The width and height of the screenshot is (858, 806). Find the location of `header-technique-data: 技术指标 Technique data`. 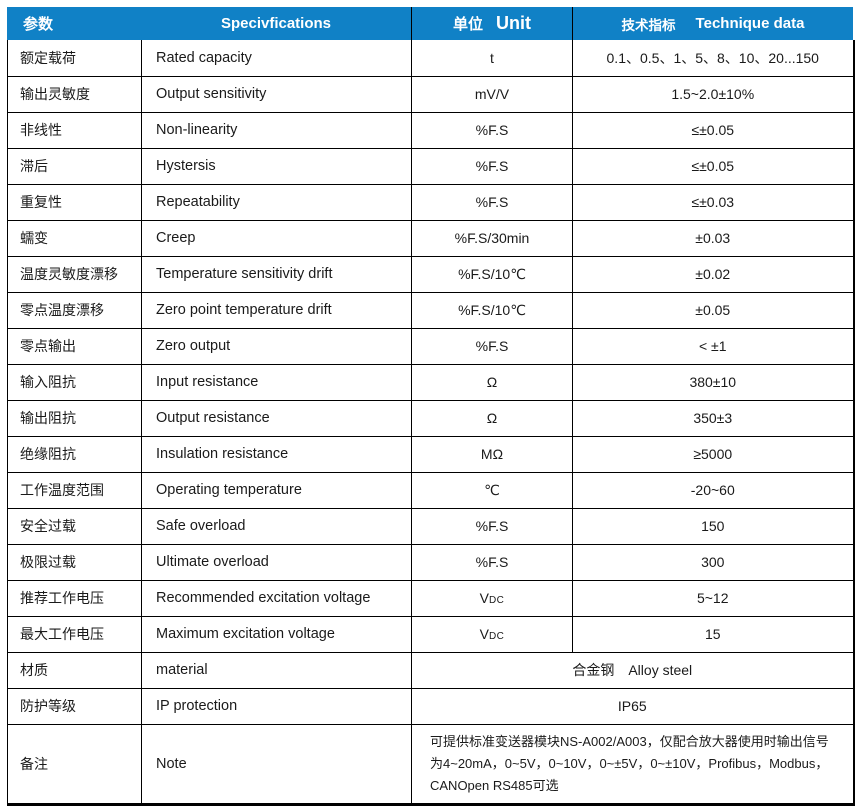

header-technique-data: 技术指标 Technique data is located at coordinates (712, 23).